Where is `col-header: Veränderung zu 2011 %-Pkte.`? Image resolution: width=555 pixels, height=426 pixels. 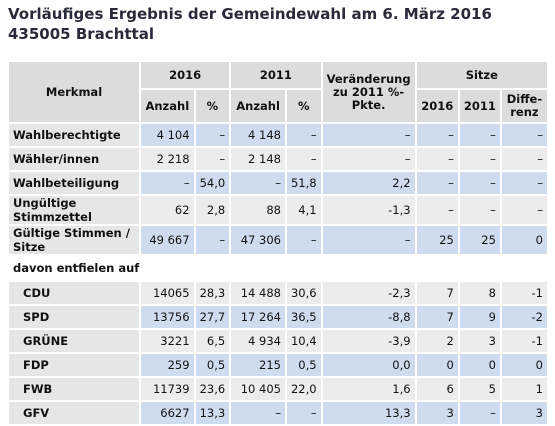
col-header: Veränderung zu 2011 %-Pkte. is located at coordinates (368, 92).